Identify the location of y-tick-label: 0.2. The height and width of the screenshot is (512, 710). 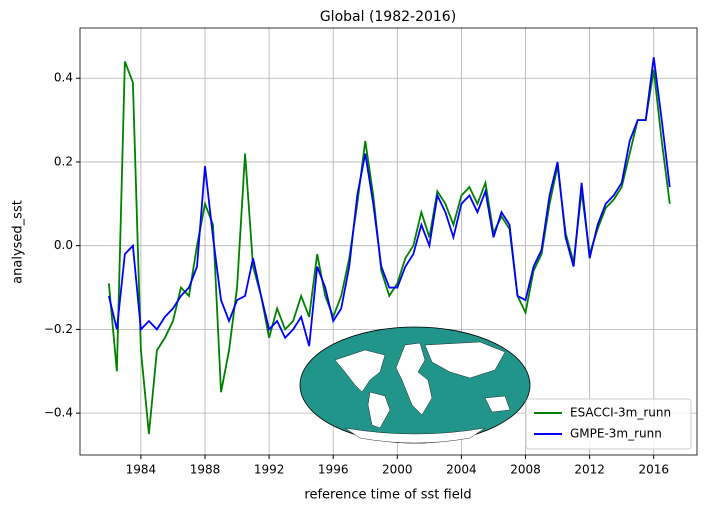
(63, 161).